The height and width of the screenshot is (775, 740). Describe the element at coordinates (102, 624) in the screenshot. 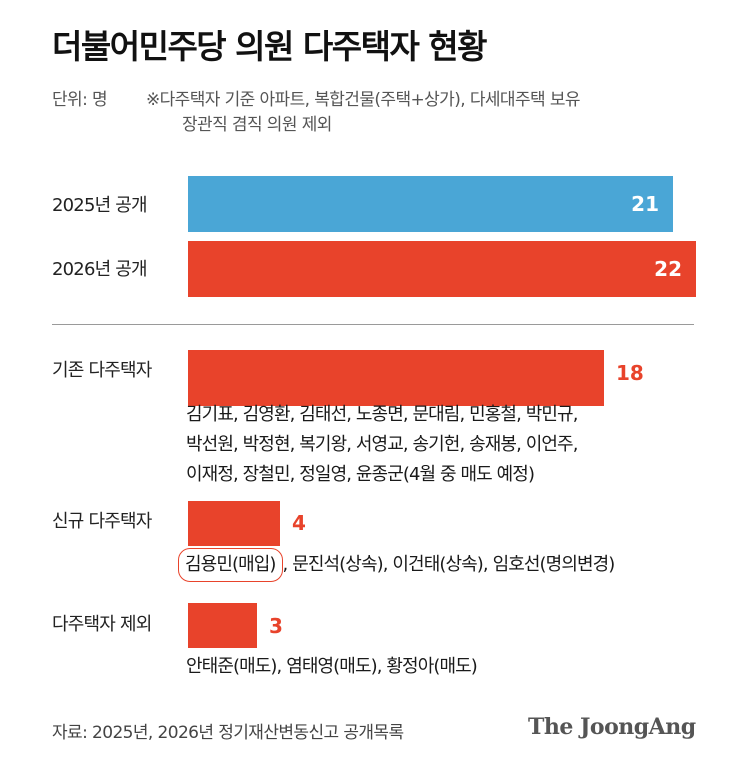

I see `category-label-excluded: 다주택자 제외` at that location.